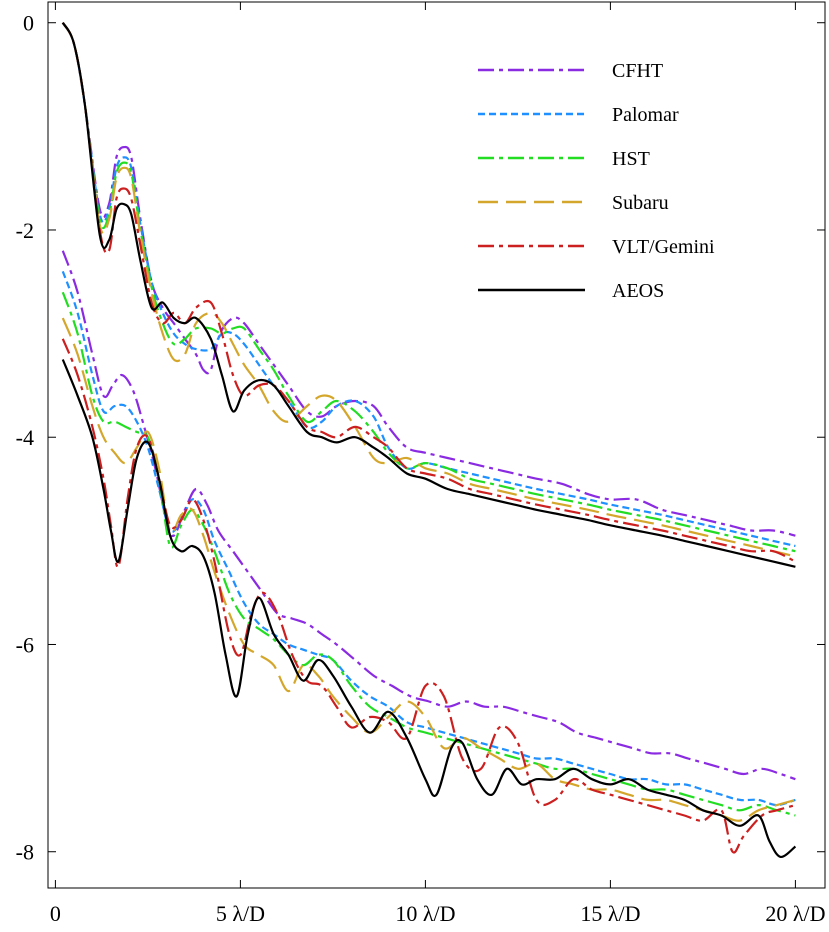 Image resolution: width=829 pixels, height=932 pixels. Describe the element at coordinates (25, 644) in the screenshot. I see `y-tick-label-minus-6: -6` at that location.